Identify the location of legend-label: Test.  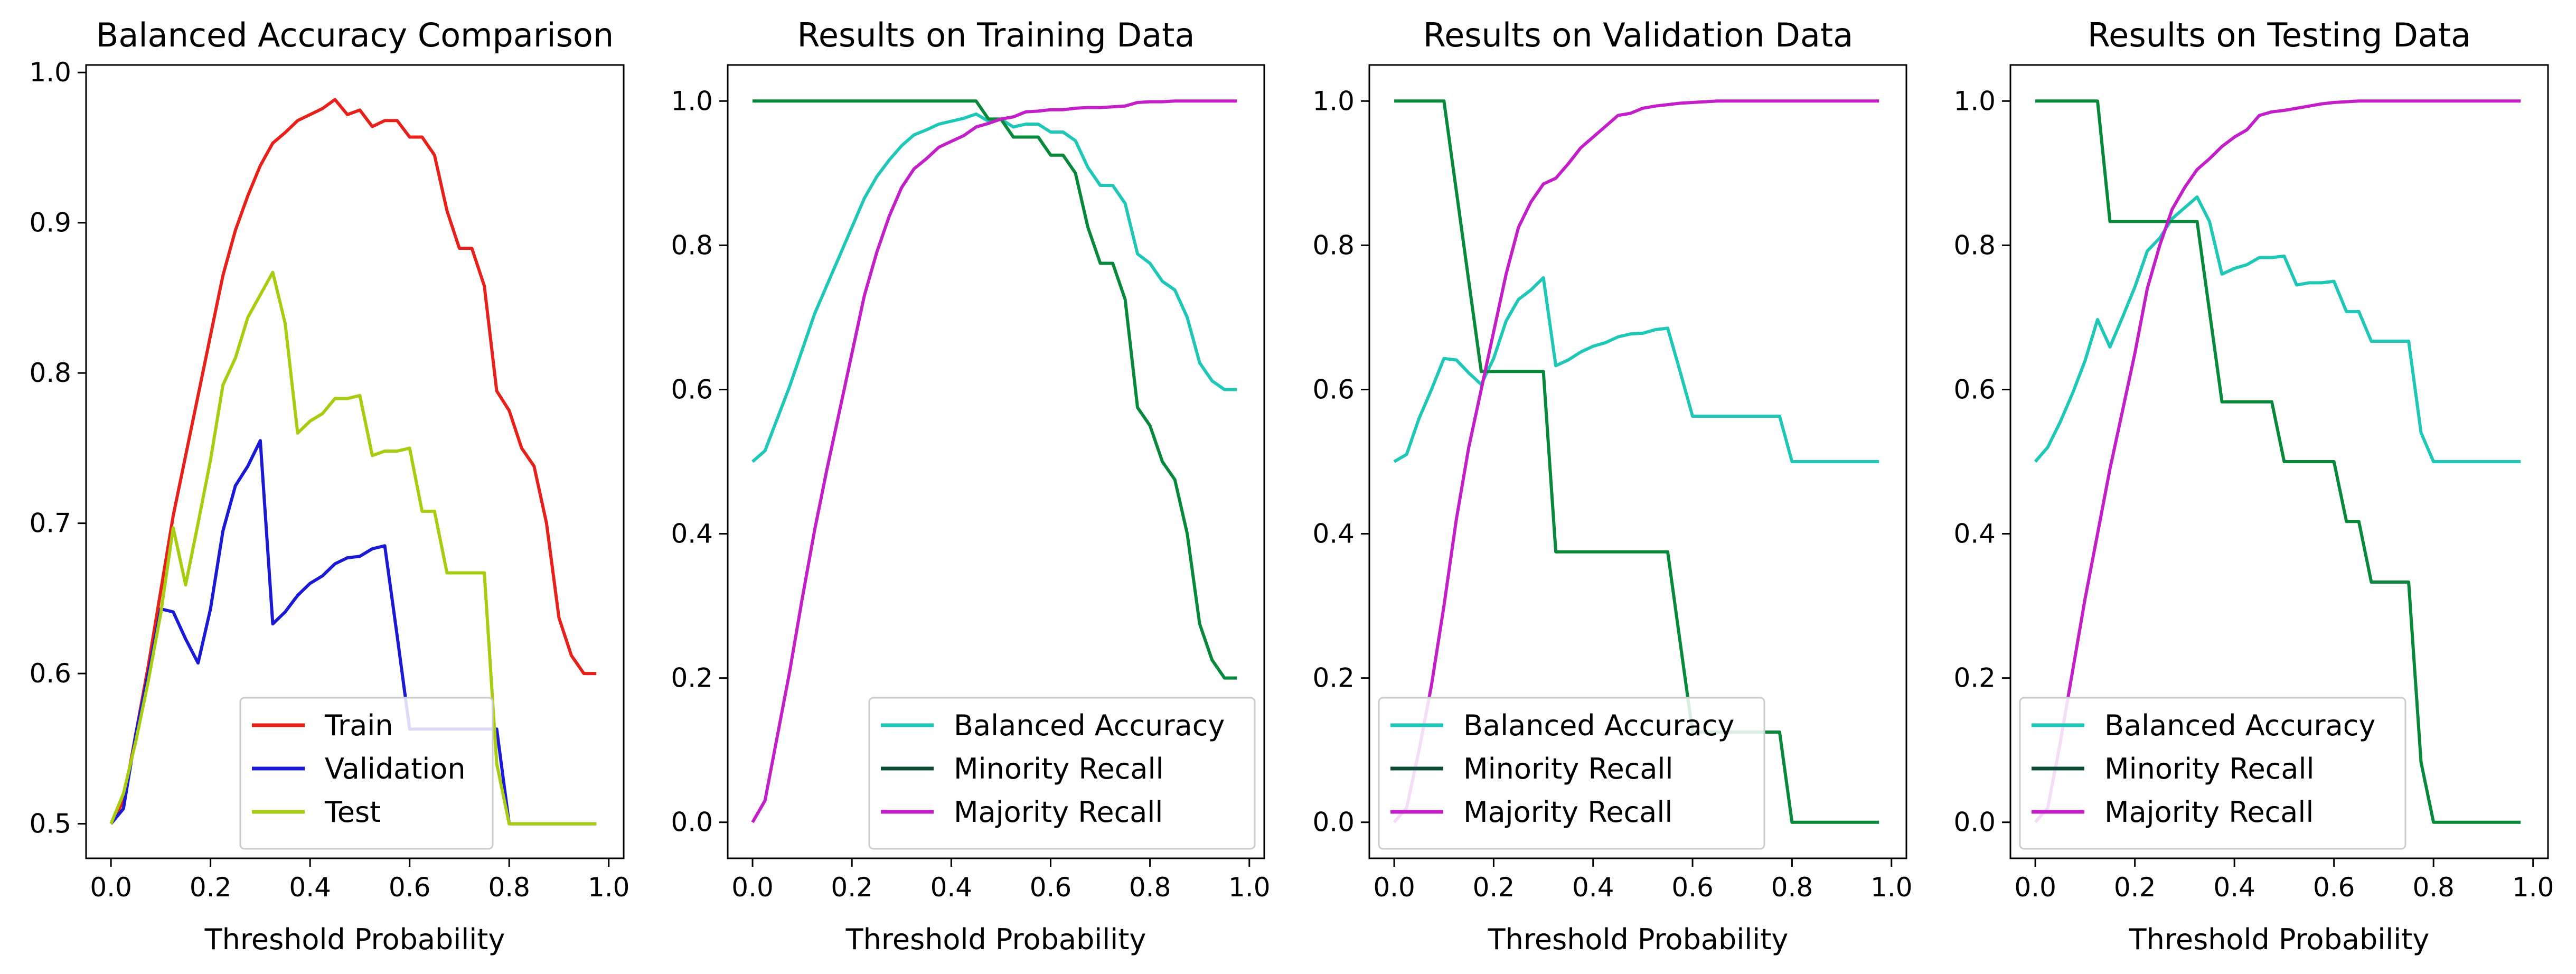
(352, 812).